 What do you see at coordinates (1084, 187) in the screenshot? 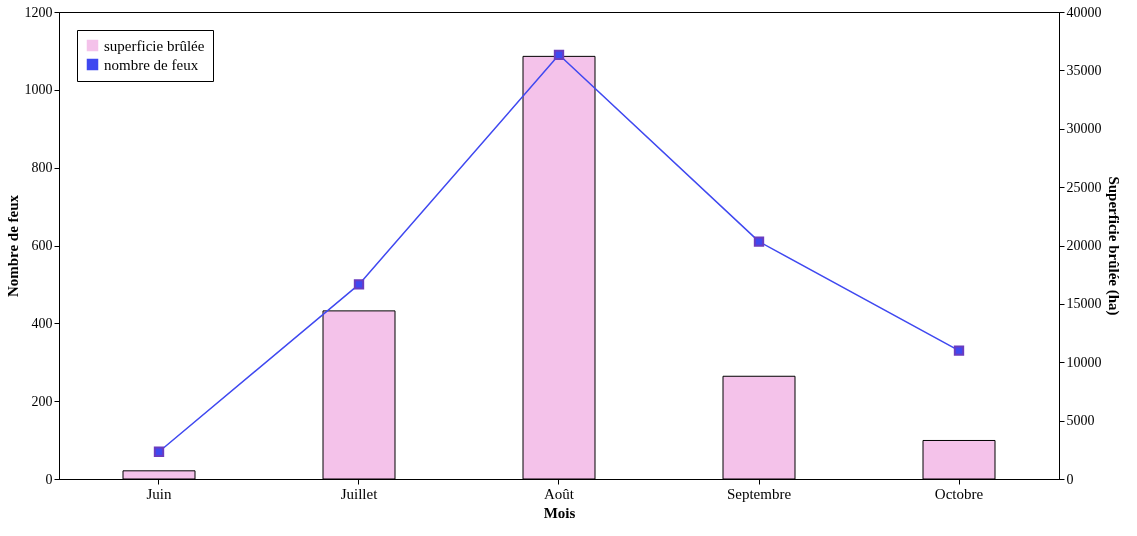
I see `y2-tick-label: 25000` at bounding box center [1084, 187].